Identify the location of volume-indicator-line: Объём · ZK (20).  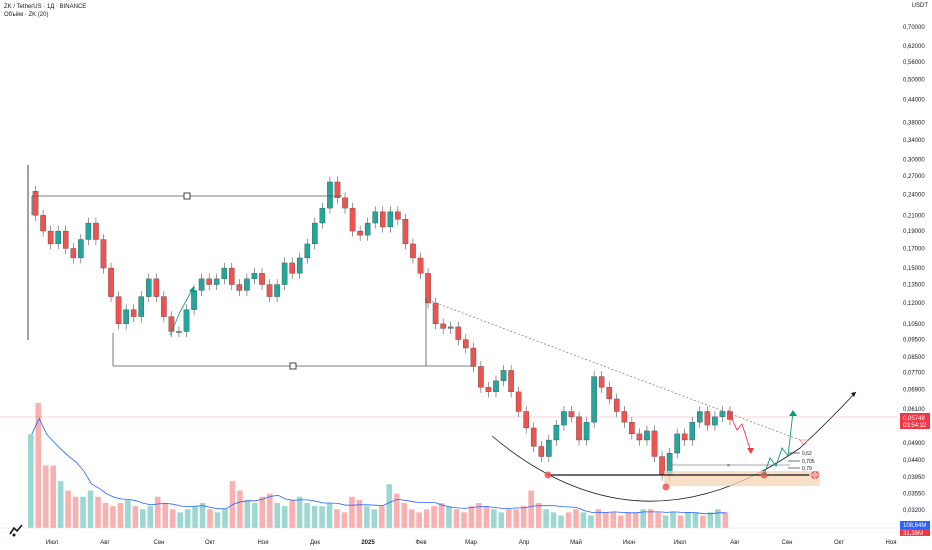
(26, 15).